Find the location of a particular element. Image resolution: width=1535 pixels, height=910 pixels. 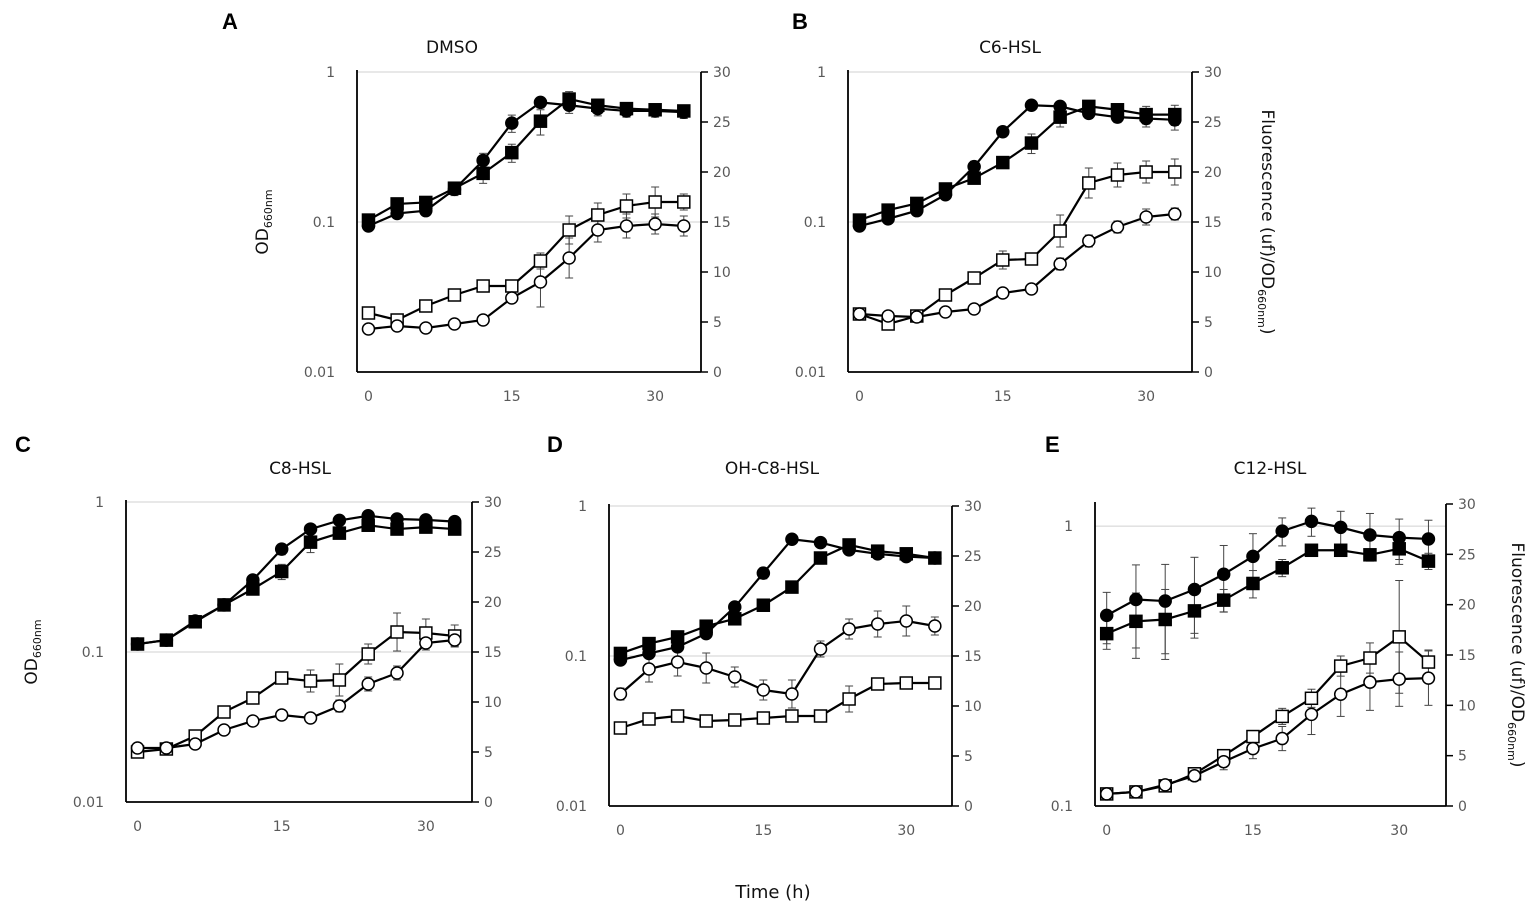

panel-letter: A is located at coordinates (230, 21).